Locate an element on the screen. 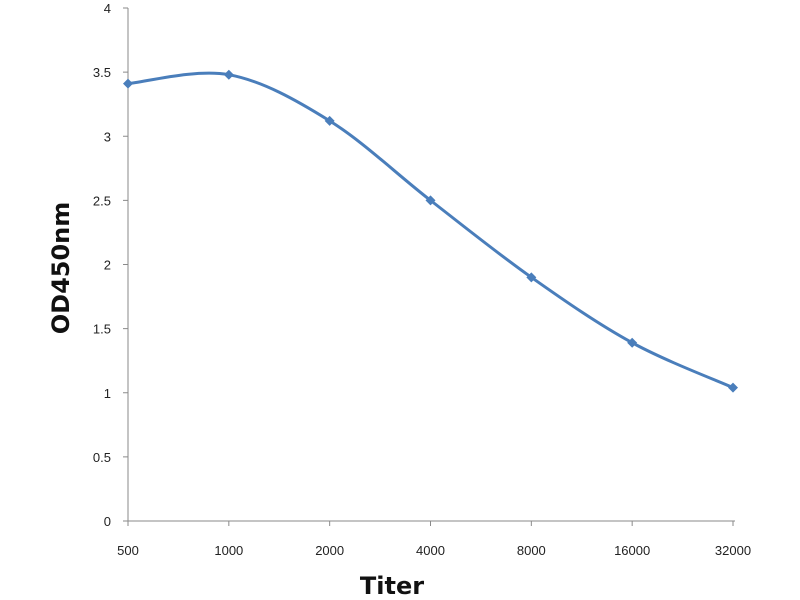 The height and width of the screenshot is (600, 800). y-tick-label: 2 is located at coordinates (107, 265).